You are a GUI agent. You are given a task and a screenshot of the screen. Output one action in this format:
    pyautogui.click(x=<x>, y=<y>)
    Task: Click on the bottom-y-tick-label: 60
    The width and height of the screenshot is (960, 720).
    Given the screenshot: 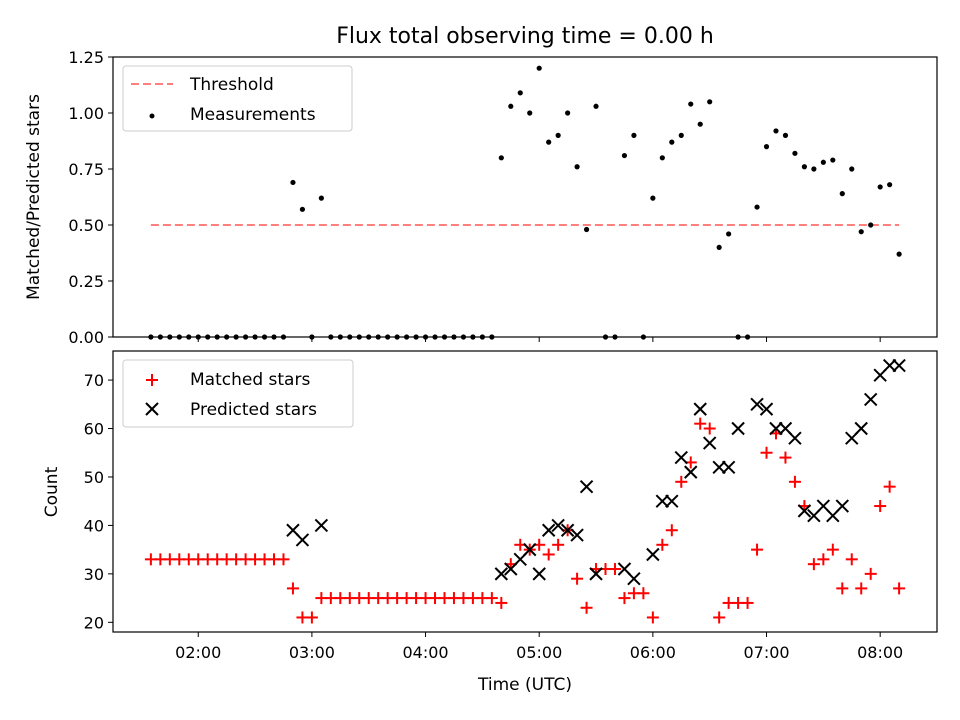 What is the action you would take?
    pyautogui.click(x=94, y=429)
    